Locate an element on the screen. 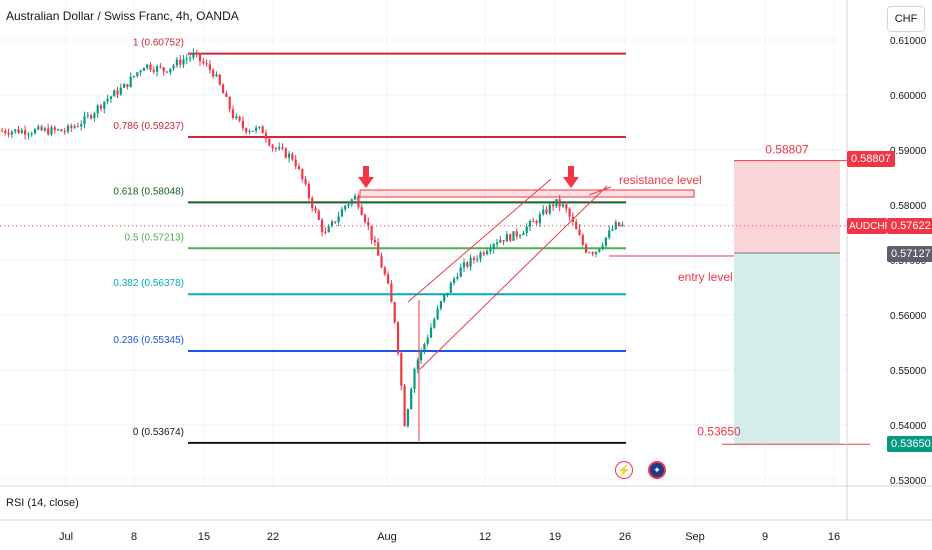 Image resolution: width=932 pixels, height=550 pixels. fib-level-label: 0.5 (0.57213) is located at coordinates (155, 237).